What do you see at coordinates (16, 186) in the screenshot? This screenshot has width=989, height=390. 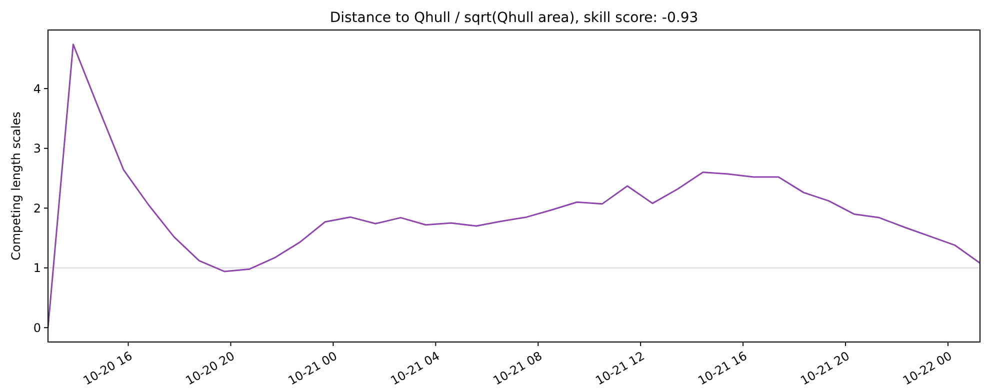 I see `y-axis-title: Competing length scales` at bounding box center [16, 186].